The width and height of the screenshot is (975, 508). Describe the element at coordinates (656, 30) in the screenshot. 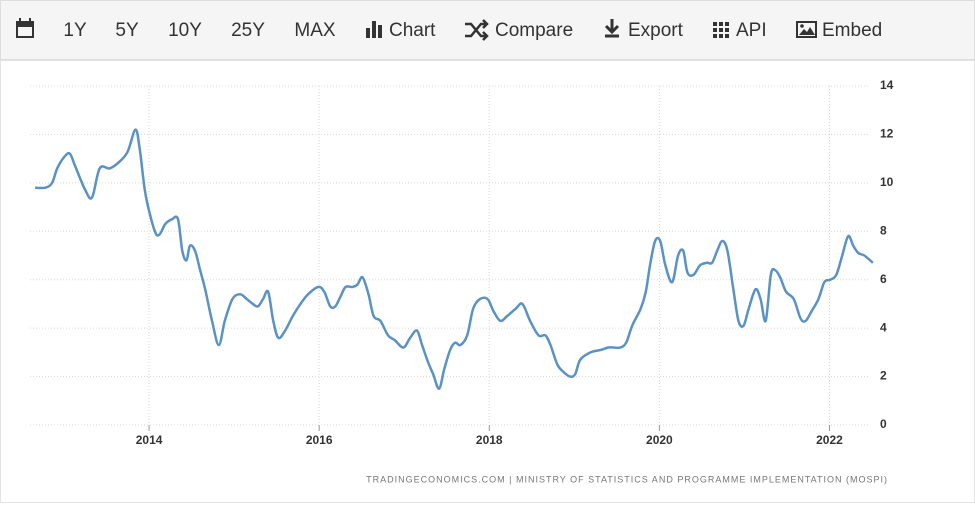

I see `export-button: Export` at that location.